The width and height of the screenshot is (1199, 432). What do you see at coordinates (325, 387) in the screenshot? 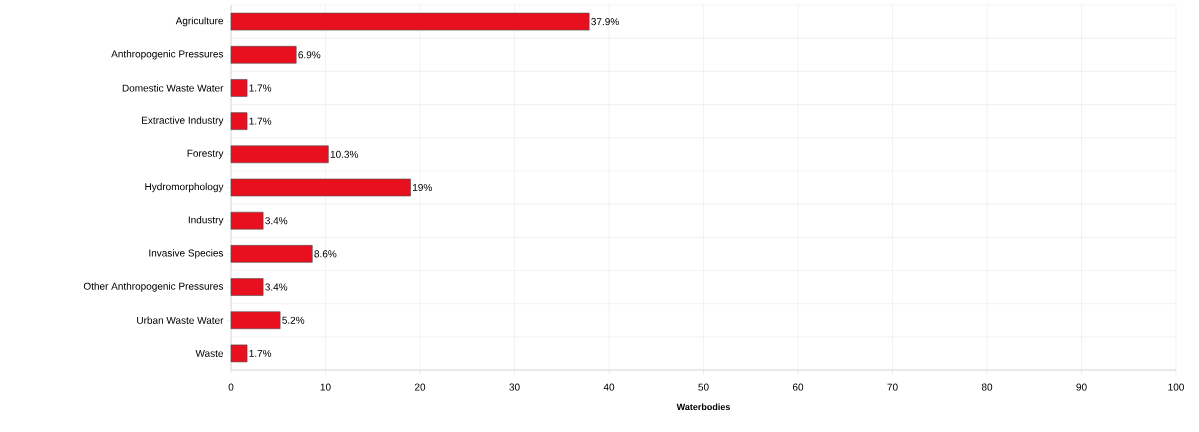
I see `x-tick-label: 10` at bounding box center [325, 387].